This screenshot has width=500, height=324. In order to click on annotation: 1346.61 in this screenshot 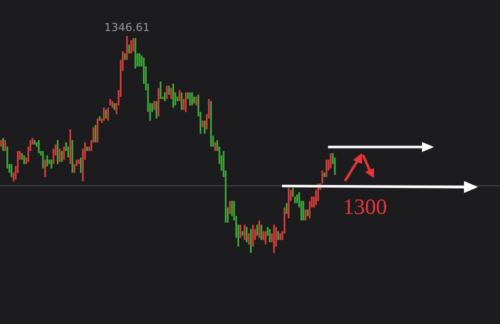, I will do `click(127, 27)`.